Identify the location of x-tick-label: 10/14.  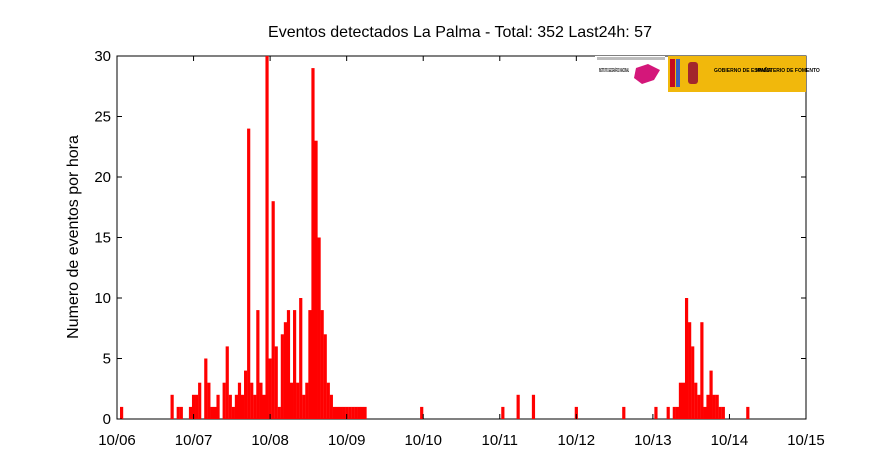
(730, 440).